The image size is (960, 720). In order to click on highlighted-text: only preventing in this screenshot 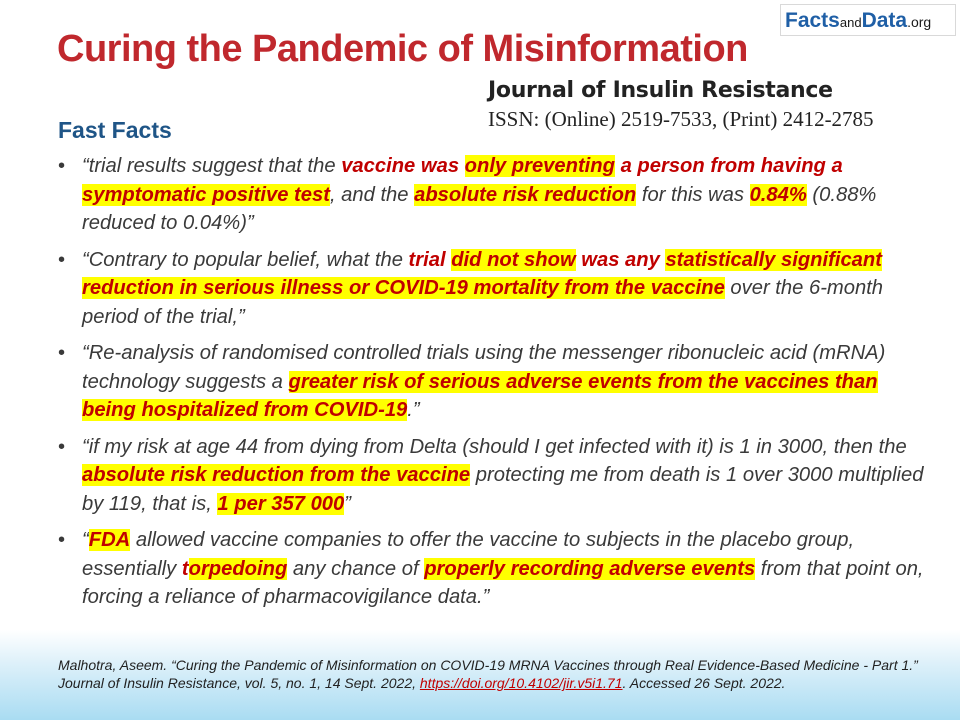, I will do `click(539, 166)`.